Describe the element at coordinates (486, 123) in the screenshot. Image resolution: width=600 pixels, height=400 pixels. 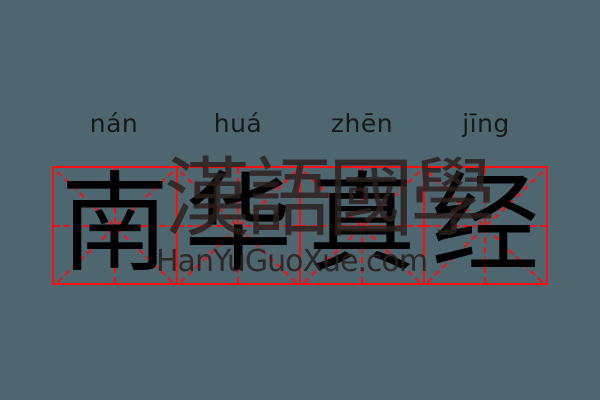
I see `pinyin-syllable-4: jīng` at that location.